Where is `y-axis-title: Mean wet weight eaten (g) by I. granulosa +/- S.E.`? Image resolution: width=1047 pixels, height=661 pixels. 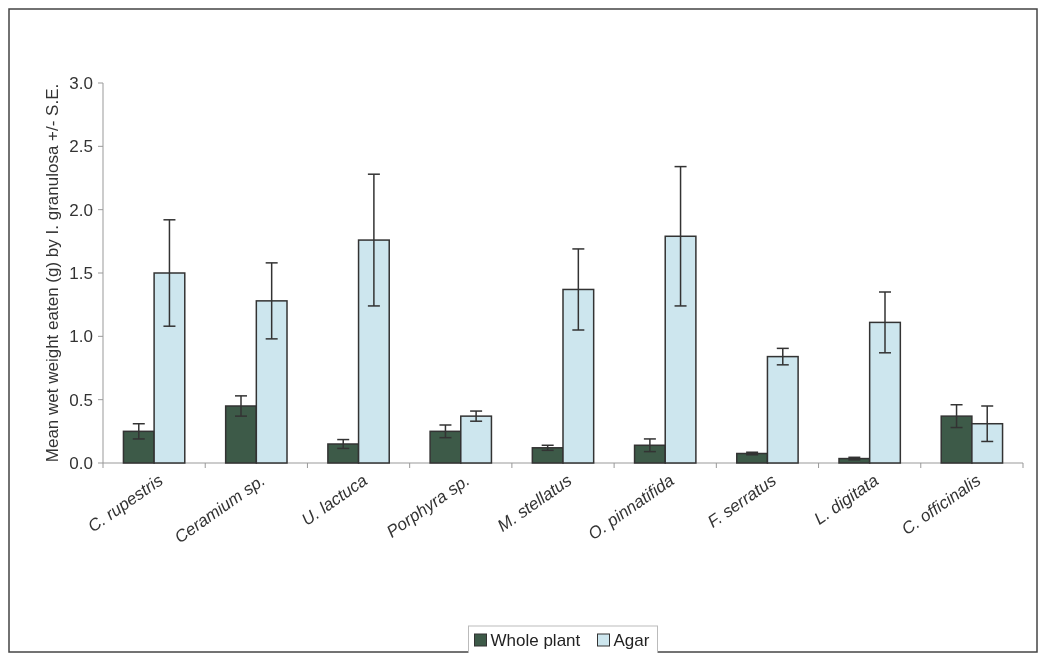 y-axis-title: Mean wet weight eaten (g) by I. granulosa +/- S.E. is located at coordinates (52, 273).